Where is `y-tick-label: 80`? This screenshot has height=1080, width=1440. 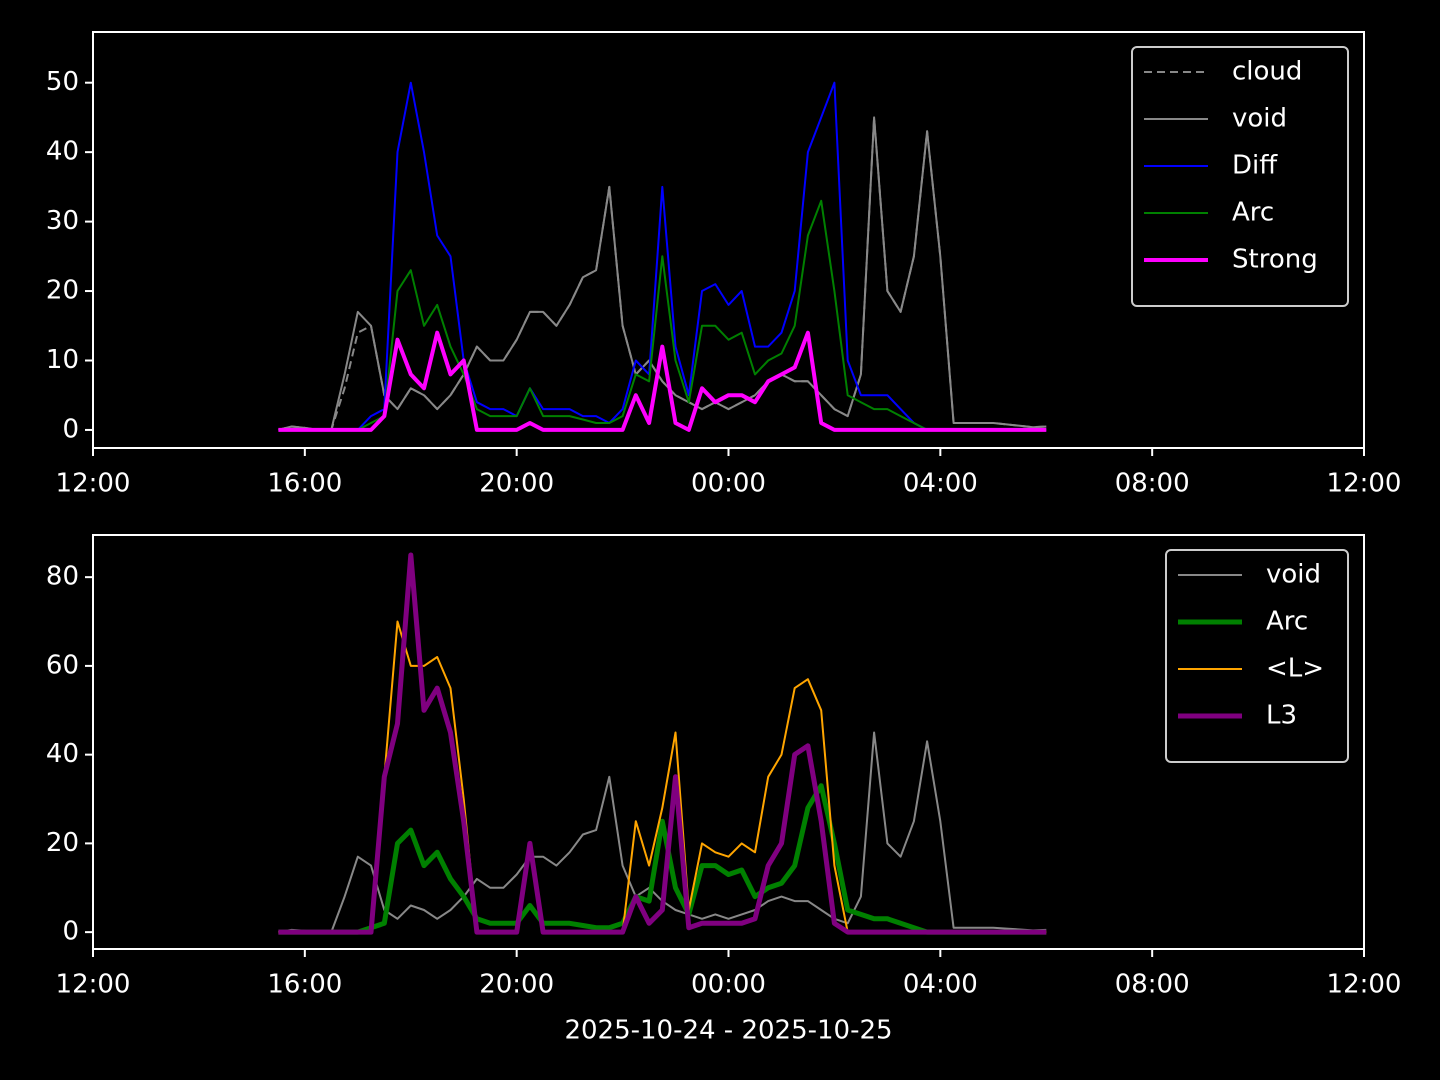 y-tick-label: 80 is located at coordinates (62, 577).